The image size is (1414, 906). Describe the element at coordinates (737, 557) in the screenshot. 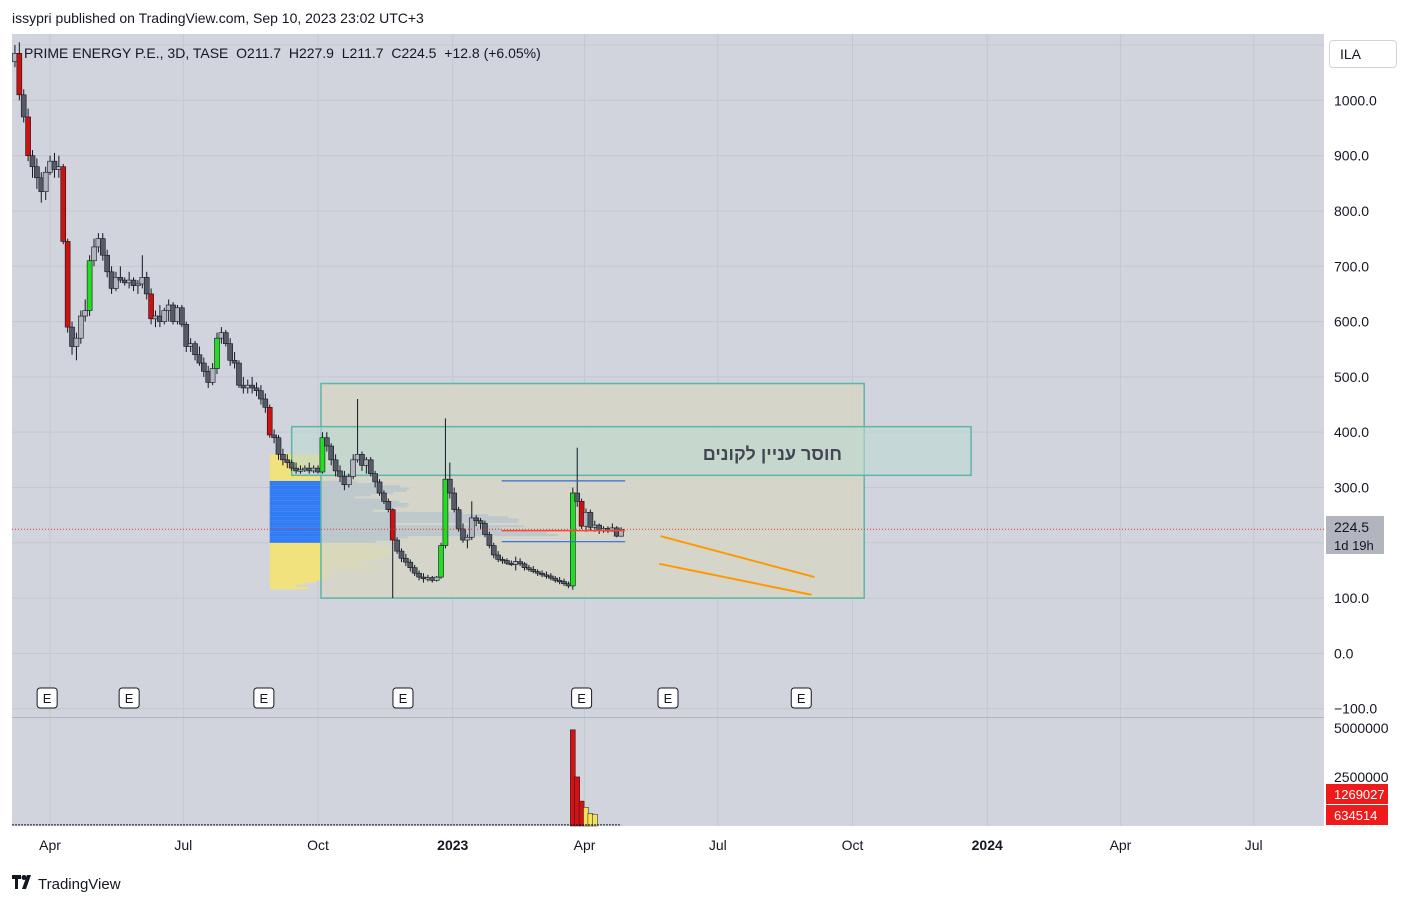

I see `channel-upper-line` at that location.